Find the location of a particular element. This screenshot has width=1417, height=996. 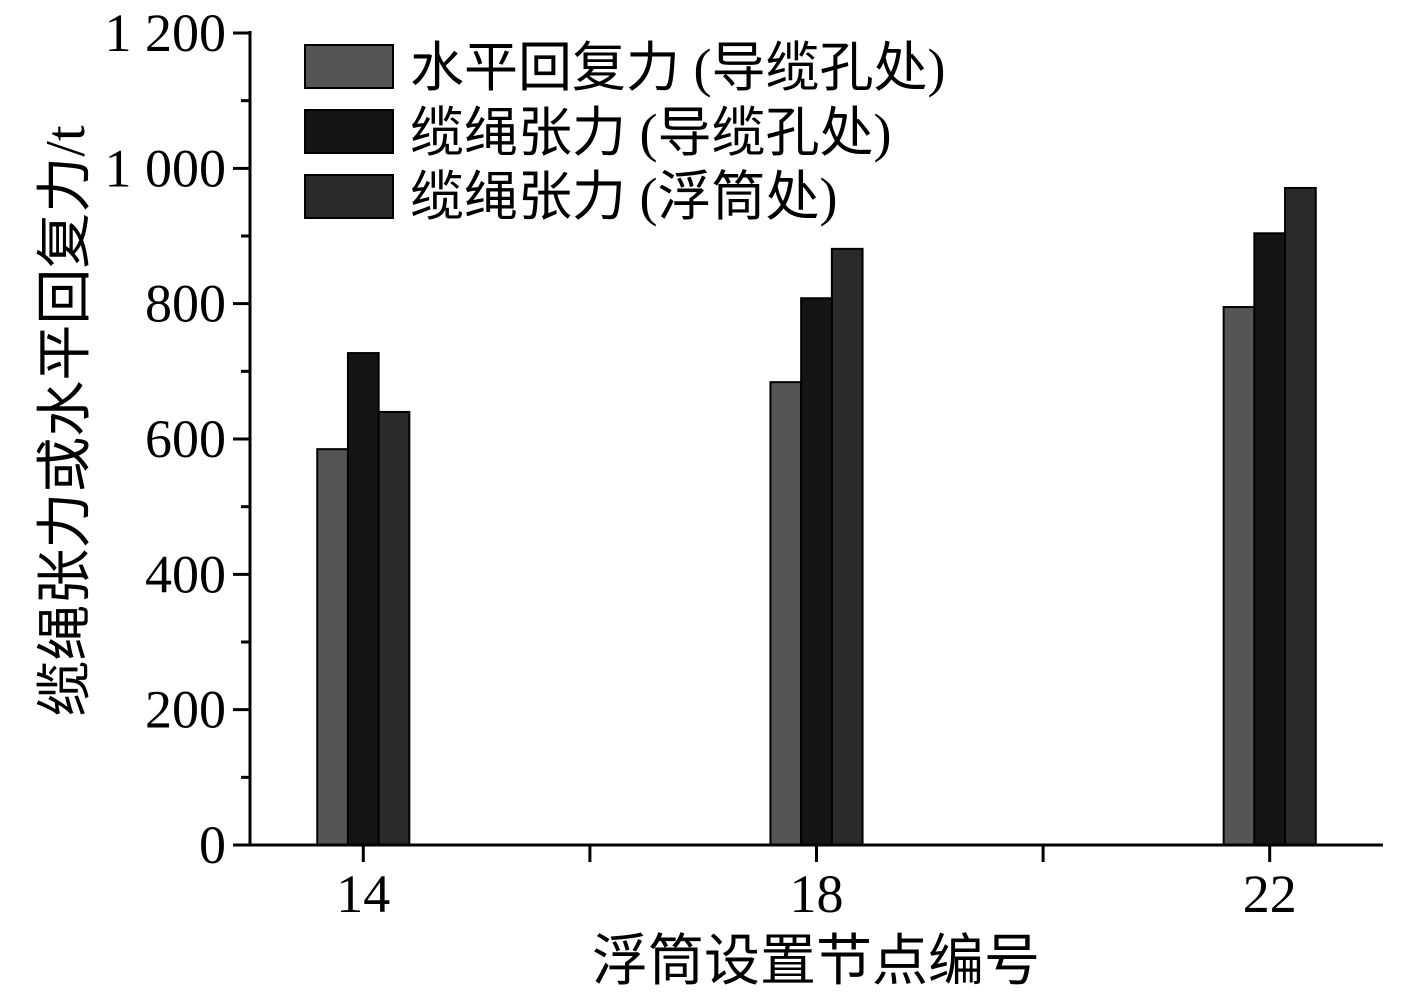

legend: 水平回复力 (导缆孔处) 缆绳张力 (导缆孔处) 缆绳张力 (浮筒处) is located at coordinates (624, 132).